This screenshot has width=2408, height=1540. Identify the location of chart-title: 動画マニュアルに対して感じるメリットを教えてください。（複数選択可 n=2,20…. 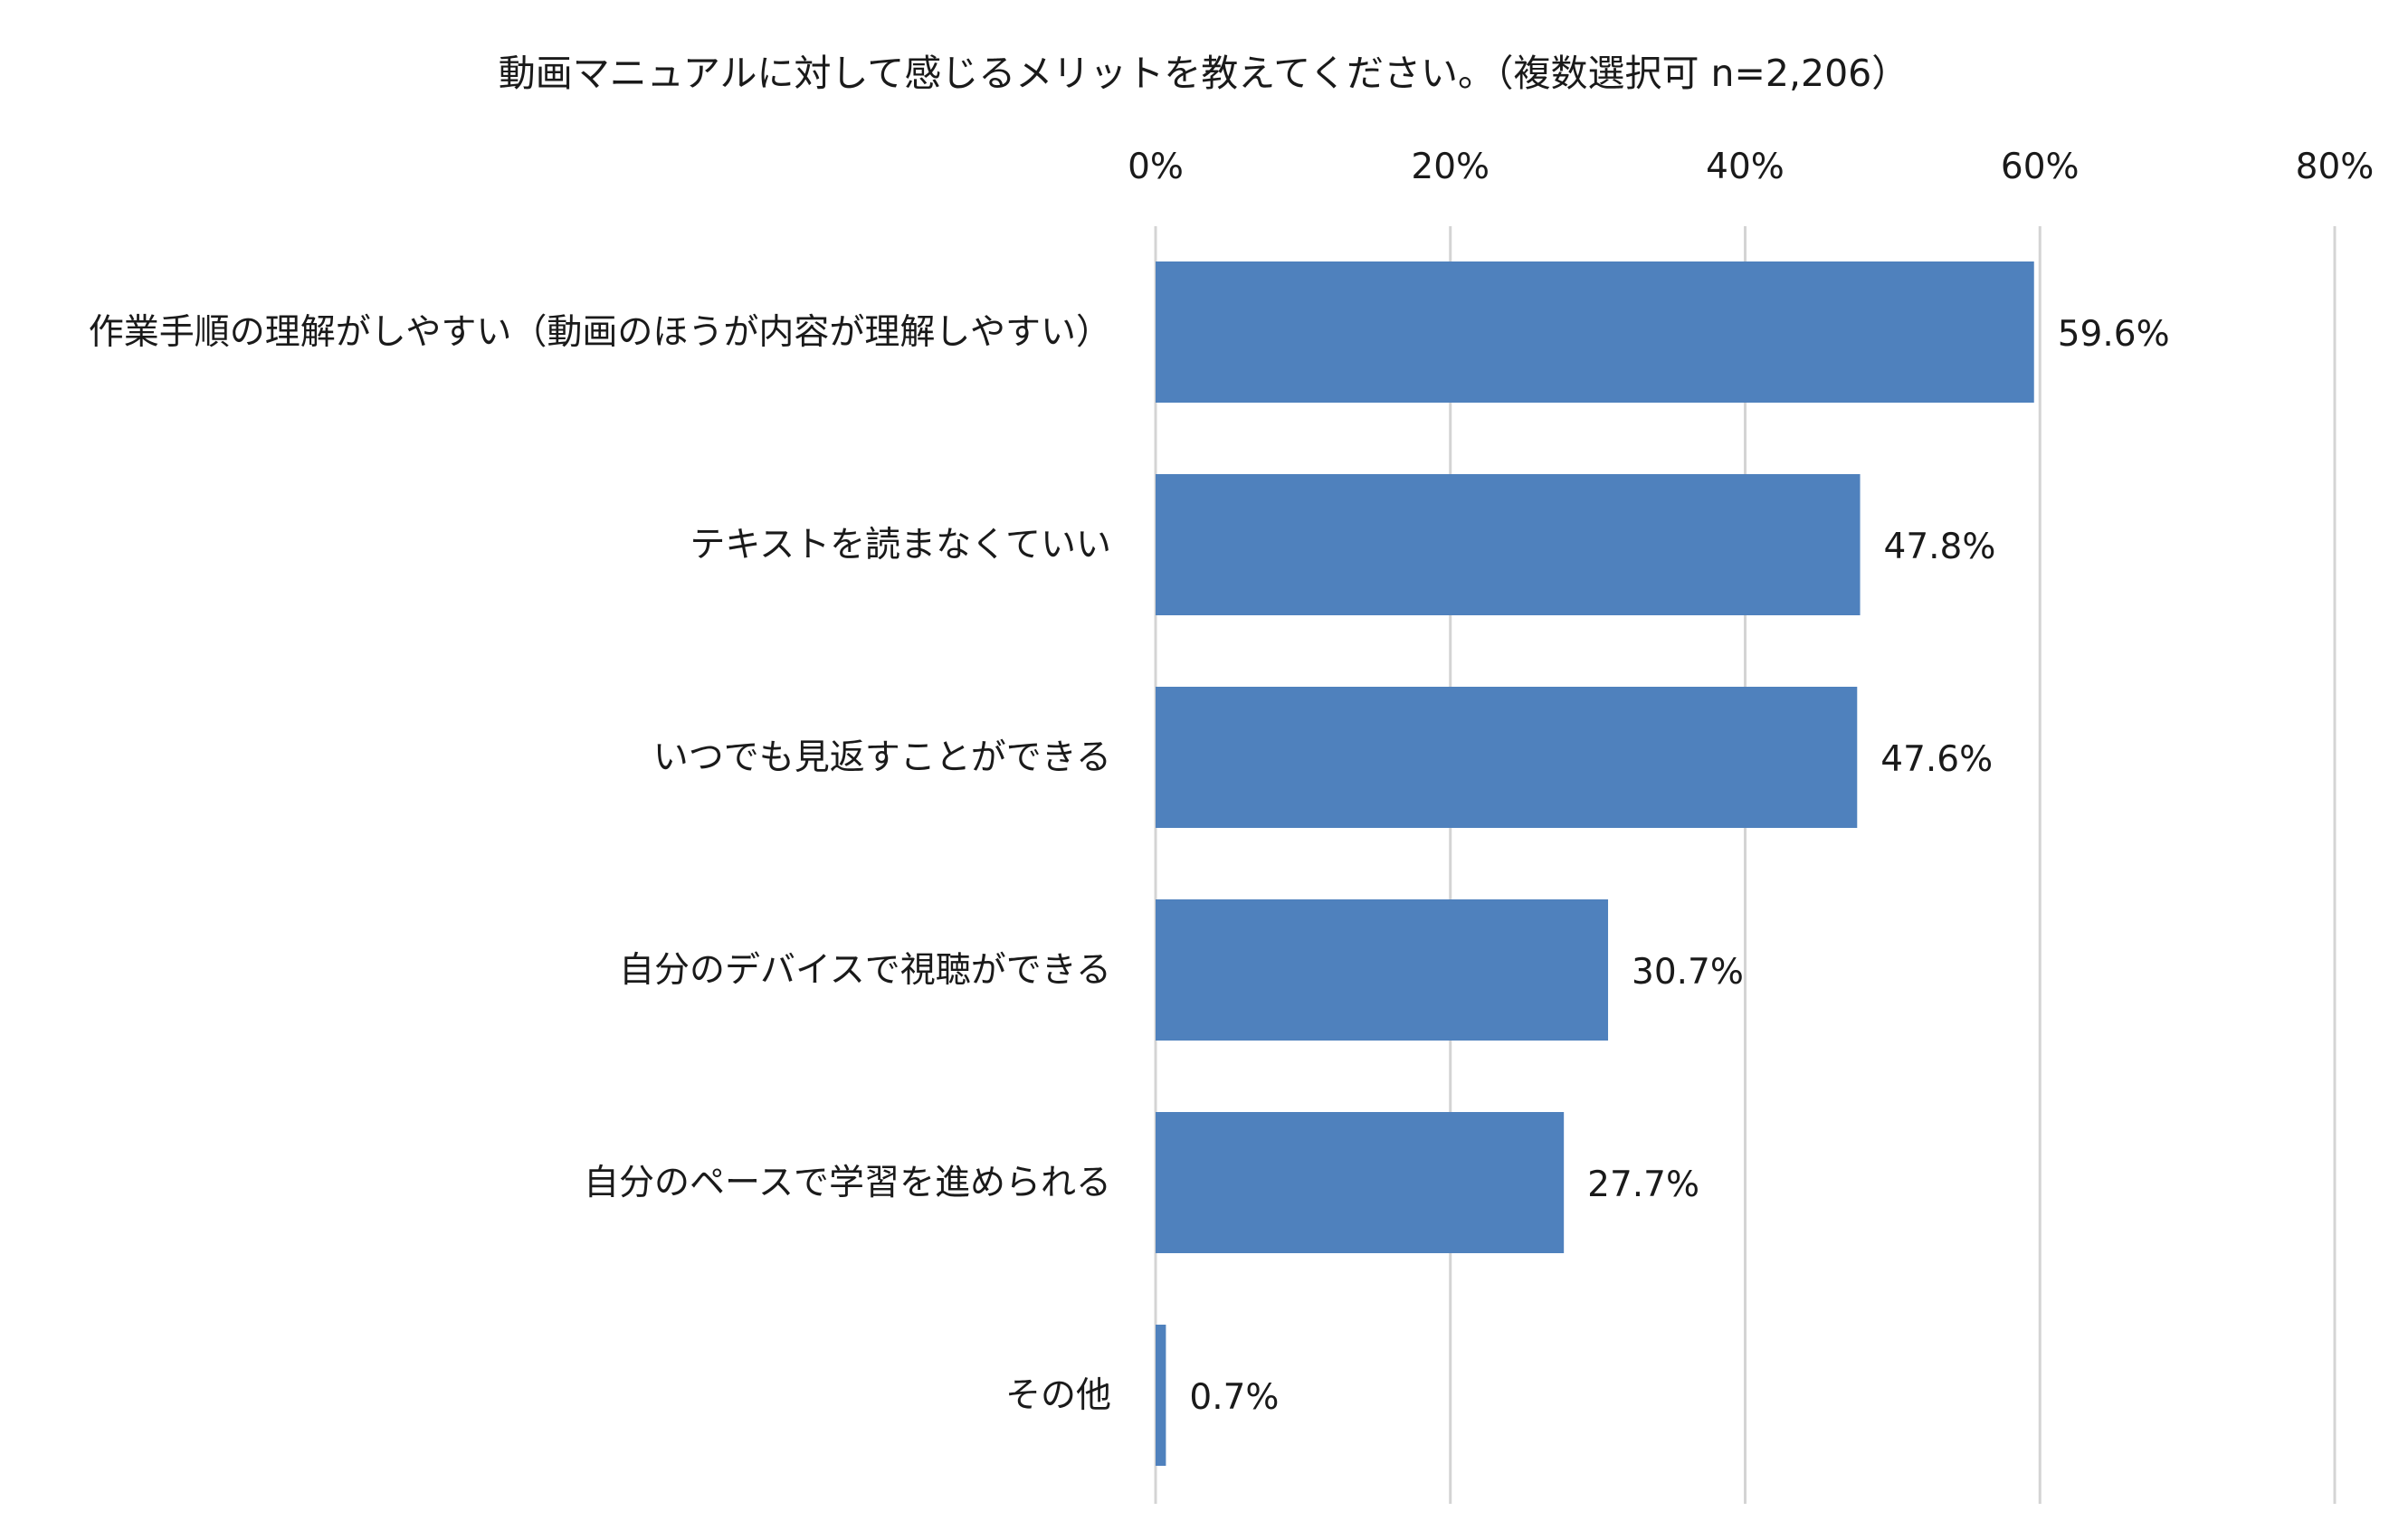
(1204, 73).